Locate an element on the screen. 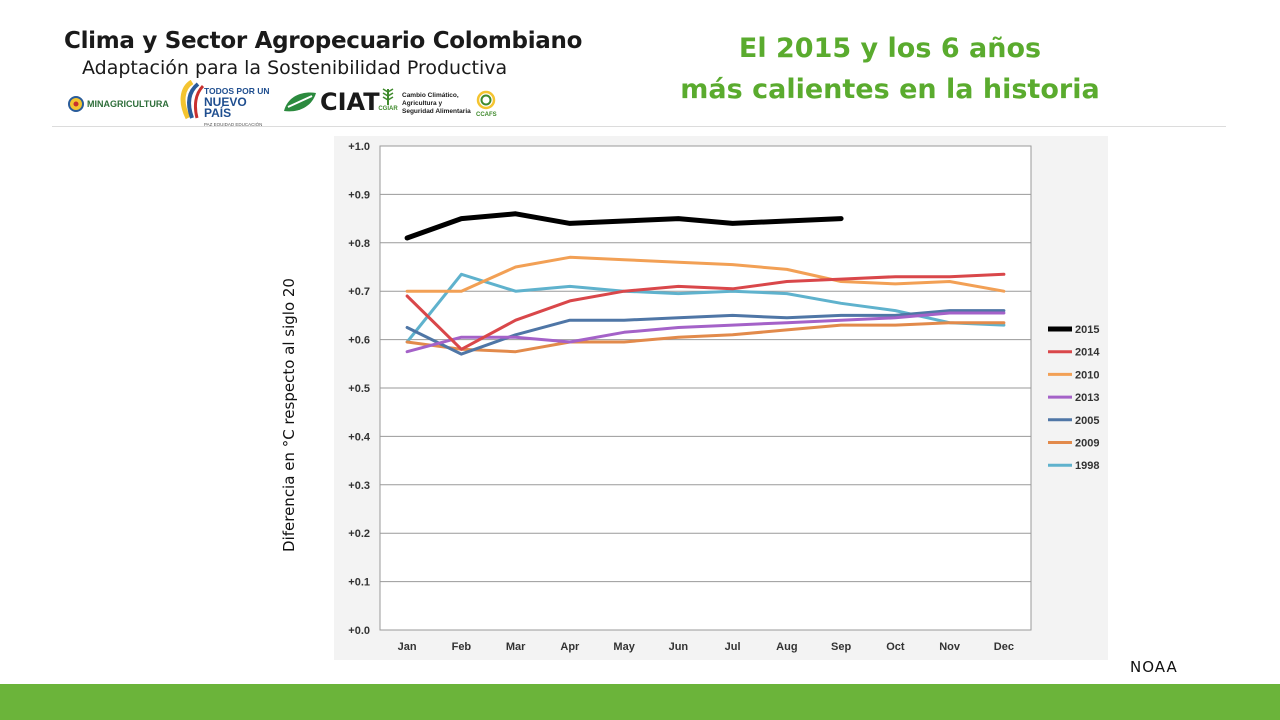  ciat-logo: CIAT is located at coordinates (331, 102).